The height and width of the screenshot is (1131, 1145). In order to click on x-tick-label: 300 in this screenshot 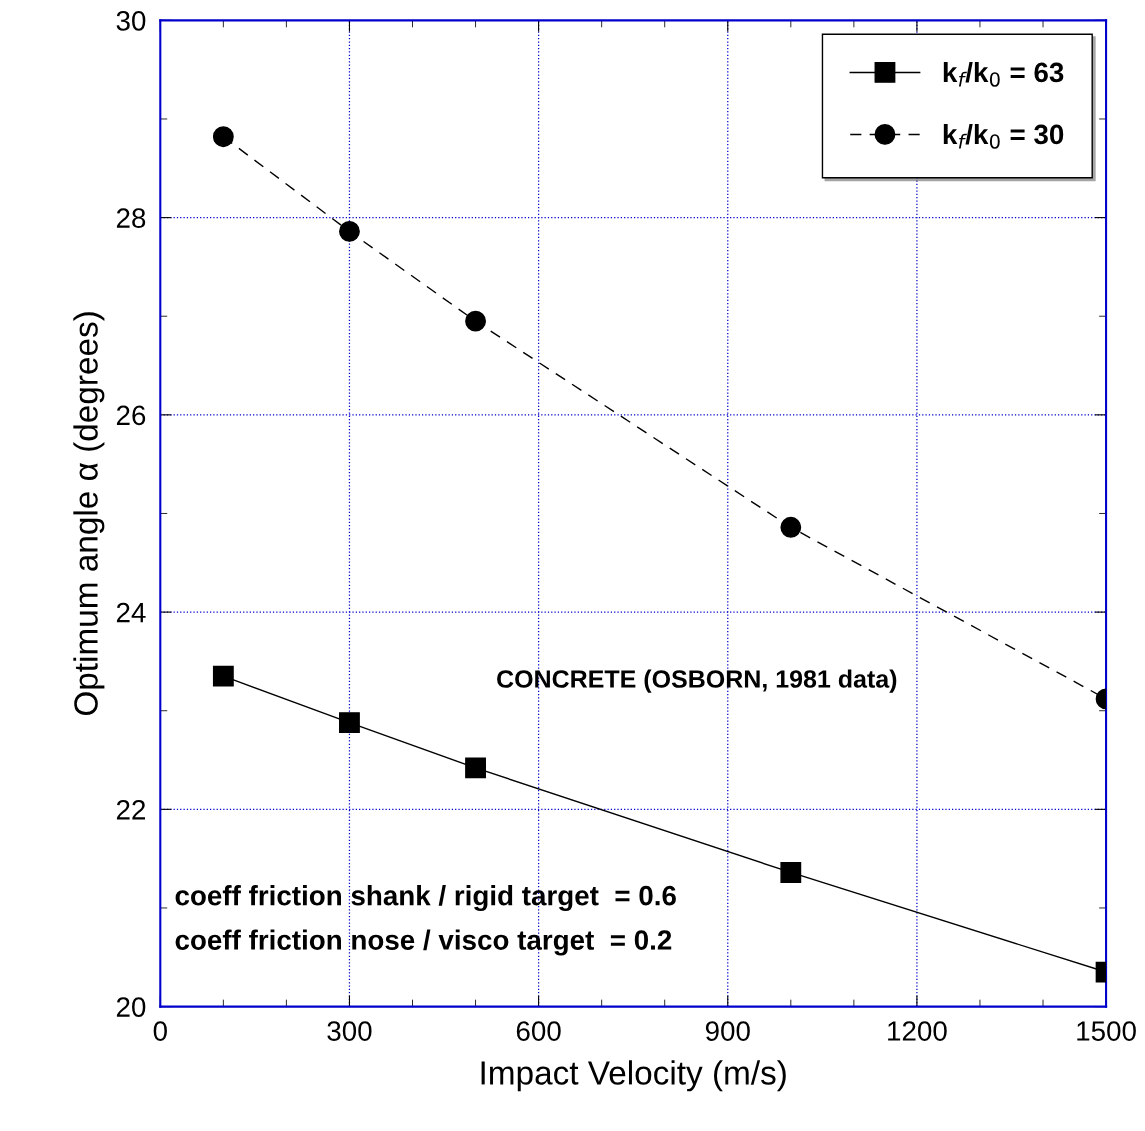, I will do `click(349, 1031)`.